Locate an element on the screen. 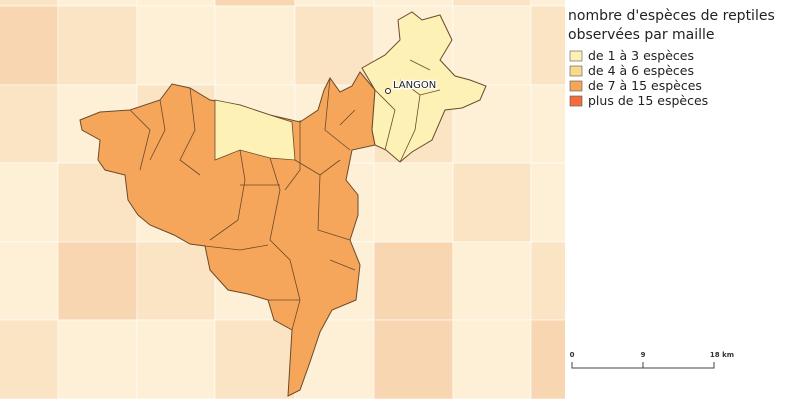 This screenshot has width=792, height=400. scale-bar-line is located at coordinates (643, 365).